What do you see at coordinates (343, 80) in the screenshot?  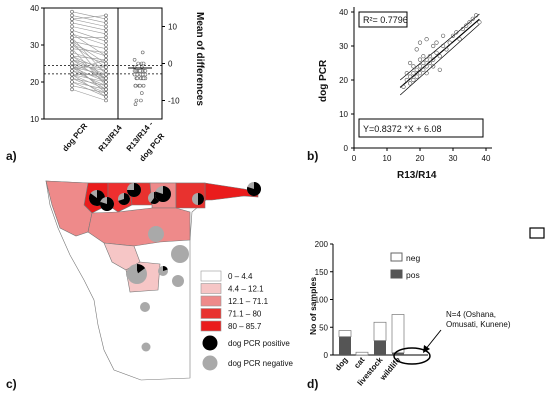 I see `b-ytick-label: 20` at bounding box center [343, 80].